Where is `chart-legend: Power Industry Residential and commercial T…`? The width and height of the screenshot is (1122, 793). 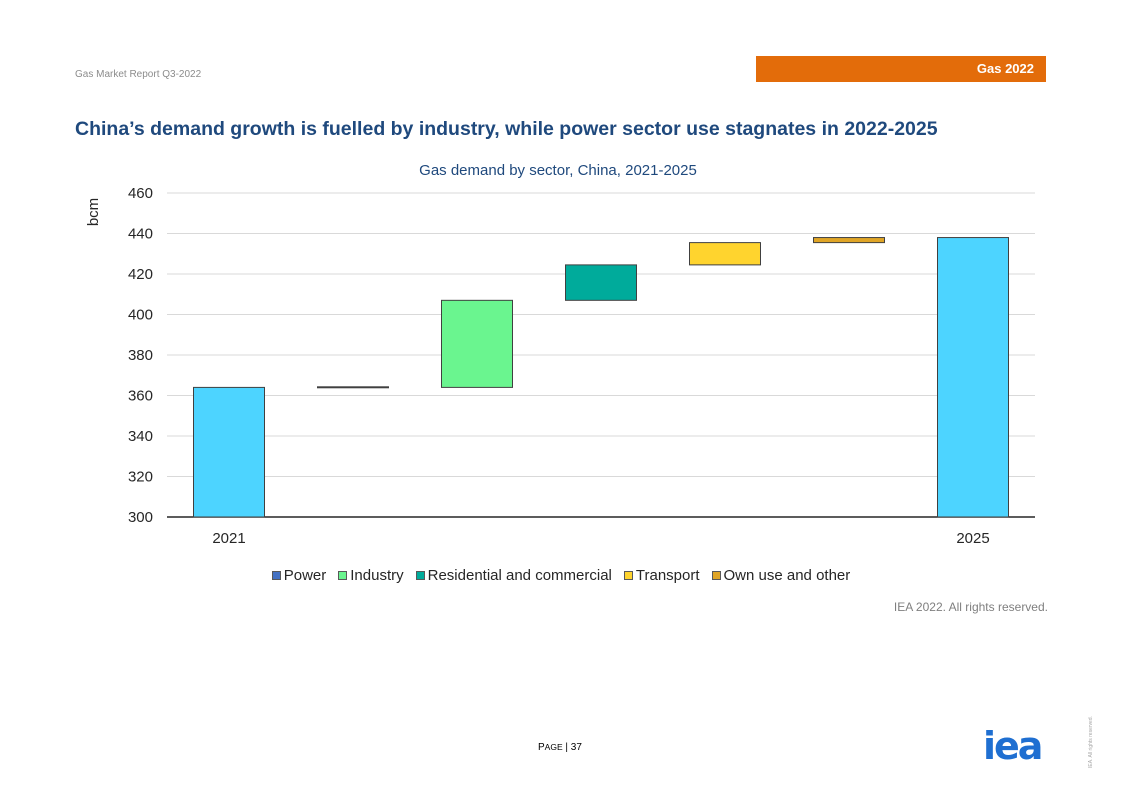
chart-legend: Power Industry Residential and commercial T… is located at coordinates (561, 575).